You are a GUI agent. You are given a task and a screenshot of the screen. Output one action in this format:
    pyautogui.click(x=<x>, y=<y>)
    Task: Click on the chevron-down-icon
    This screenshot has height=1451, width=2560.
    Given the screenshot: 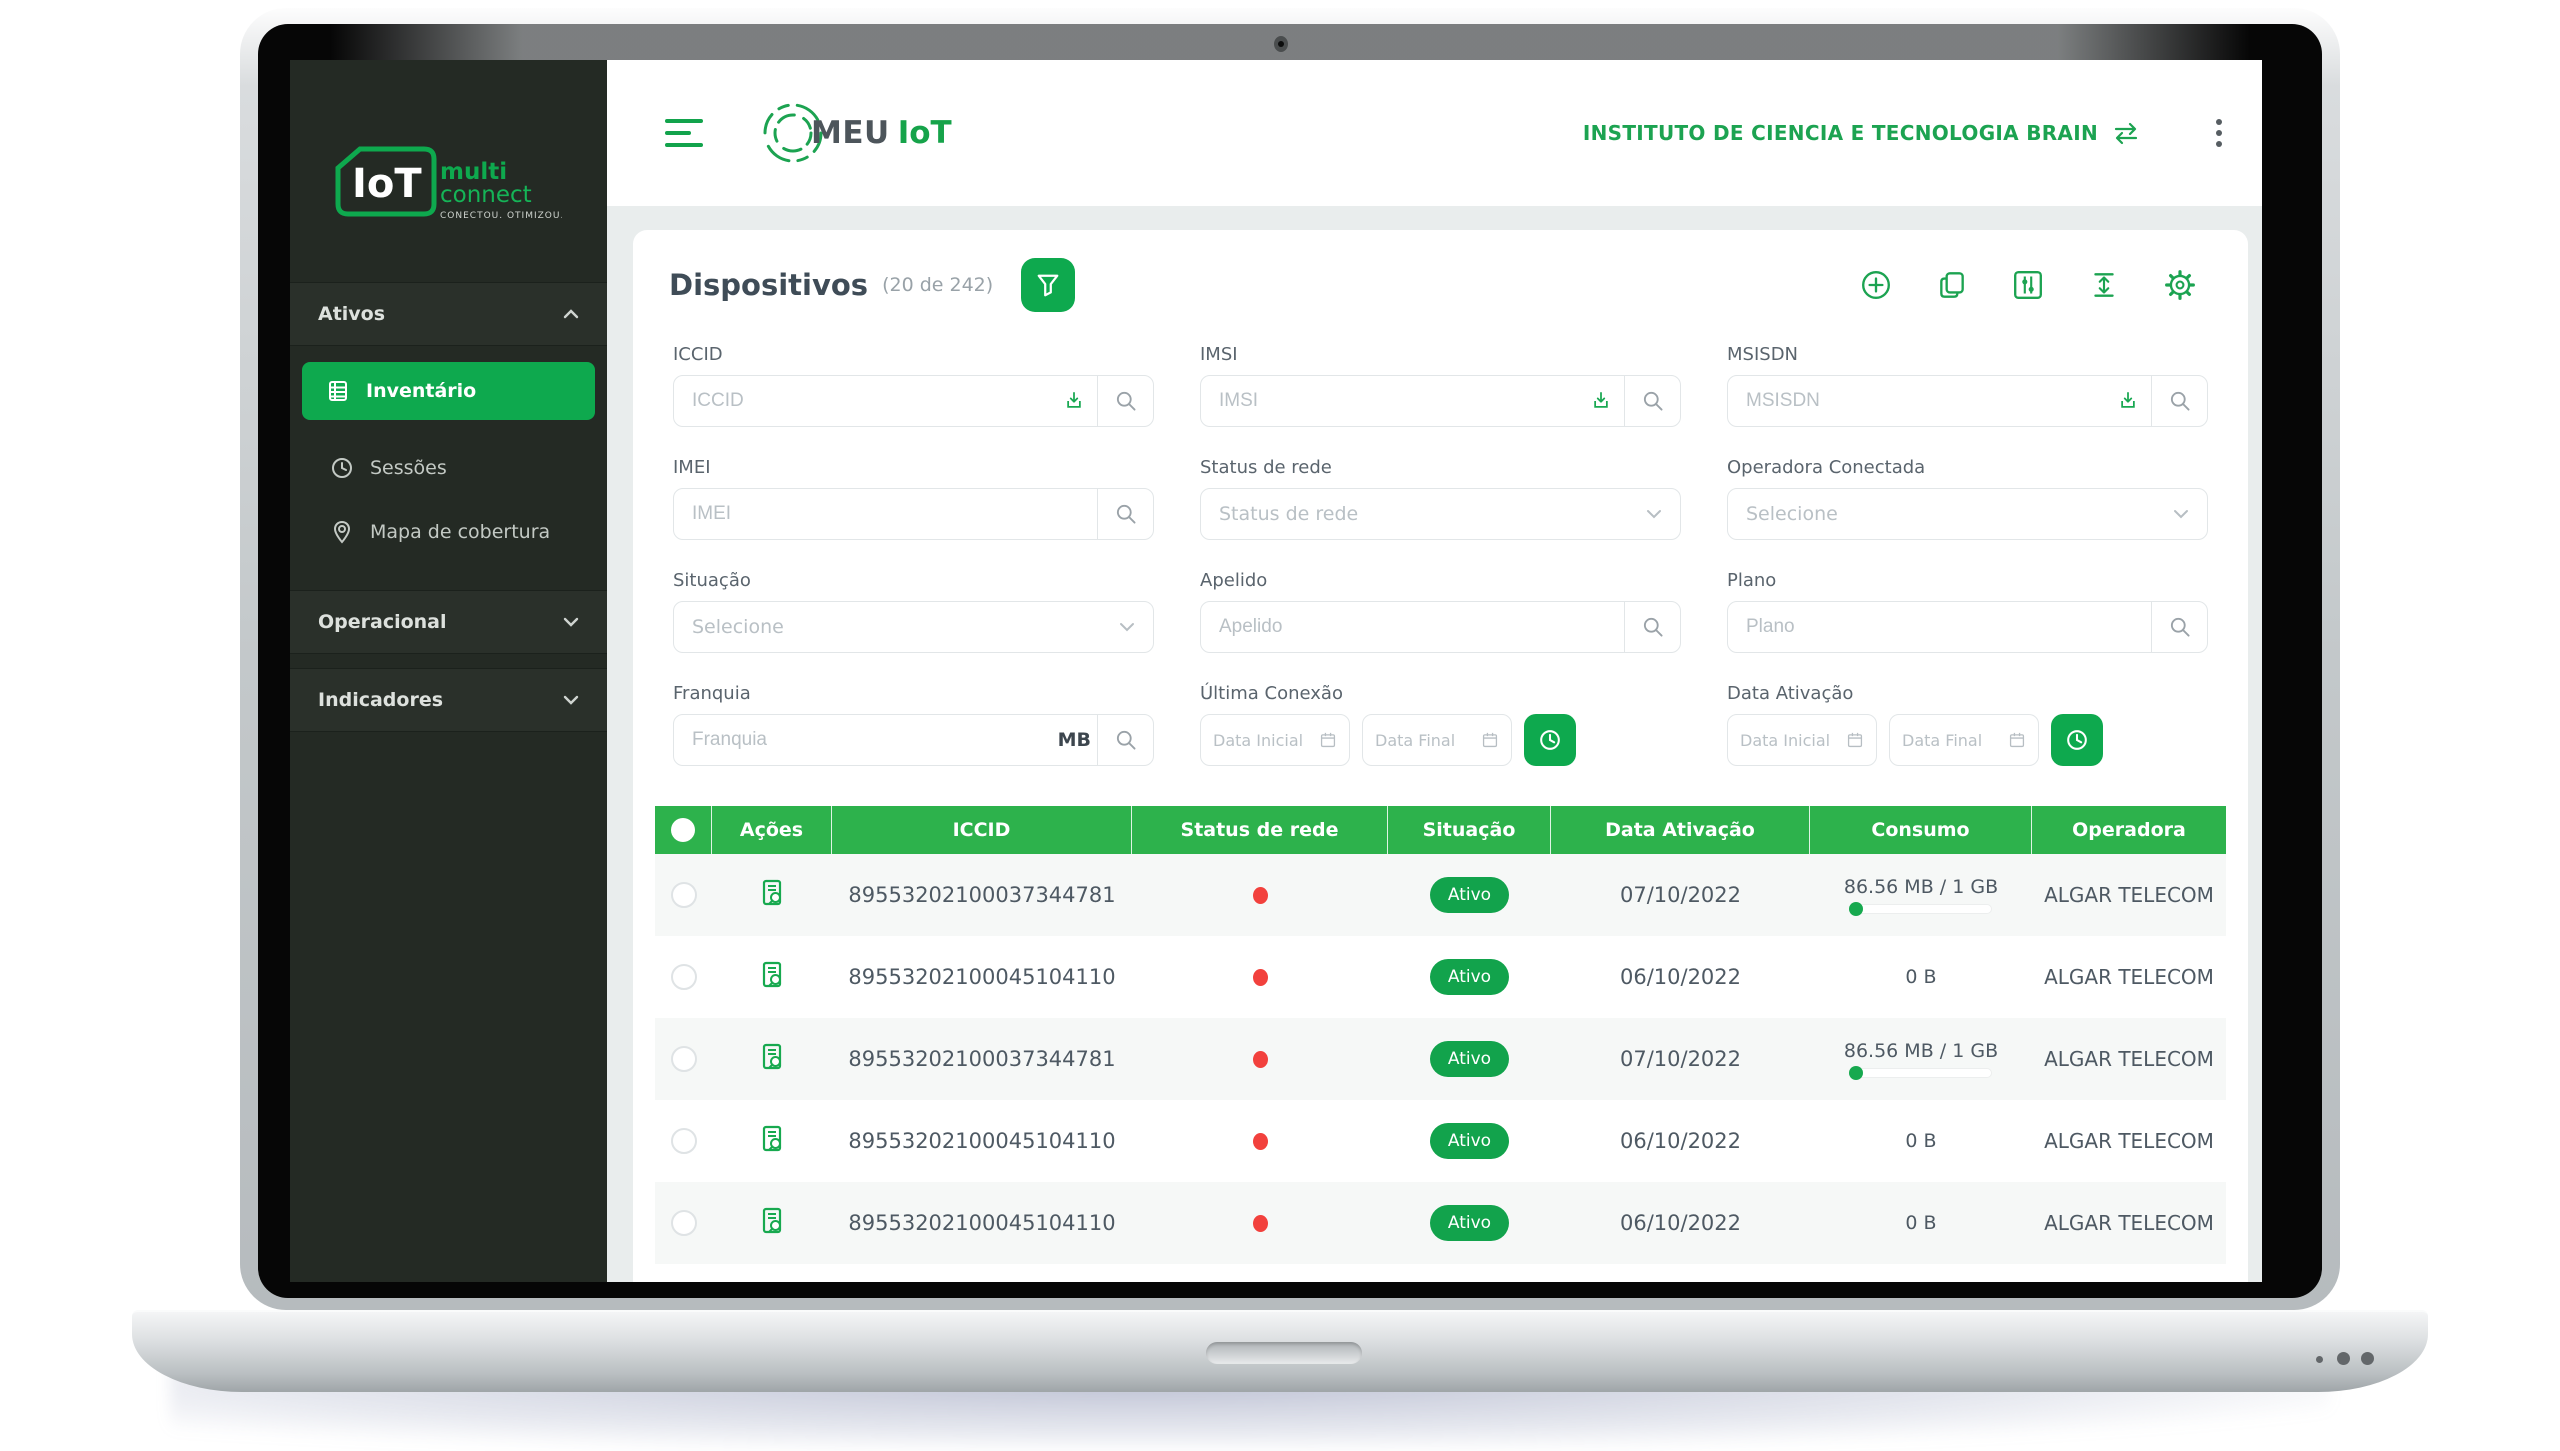 What is the action you would take?
    pyautogui.click(x=1127, y=627)
    